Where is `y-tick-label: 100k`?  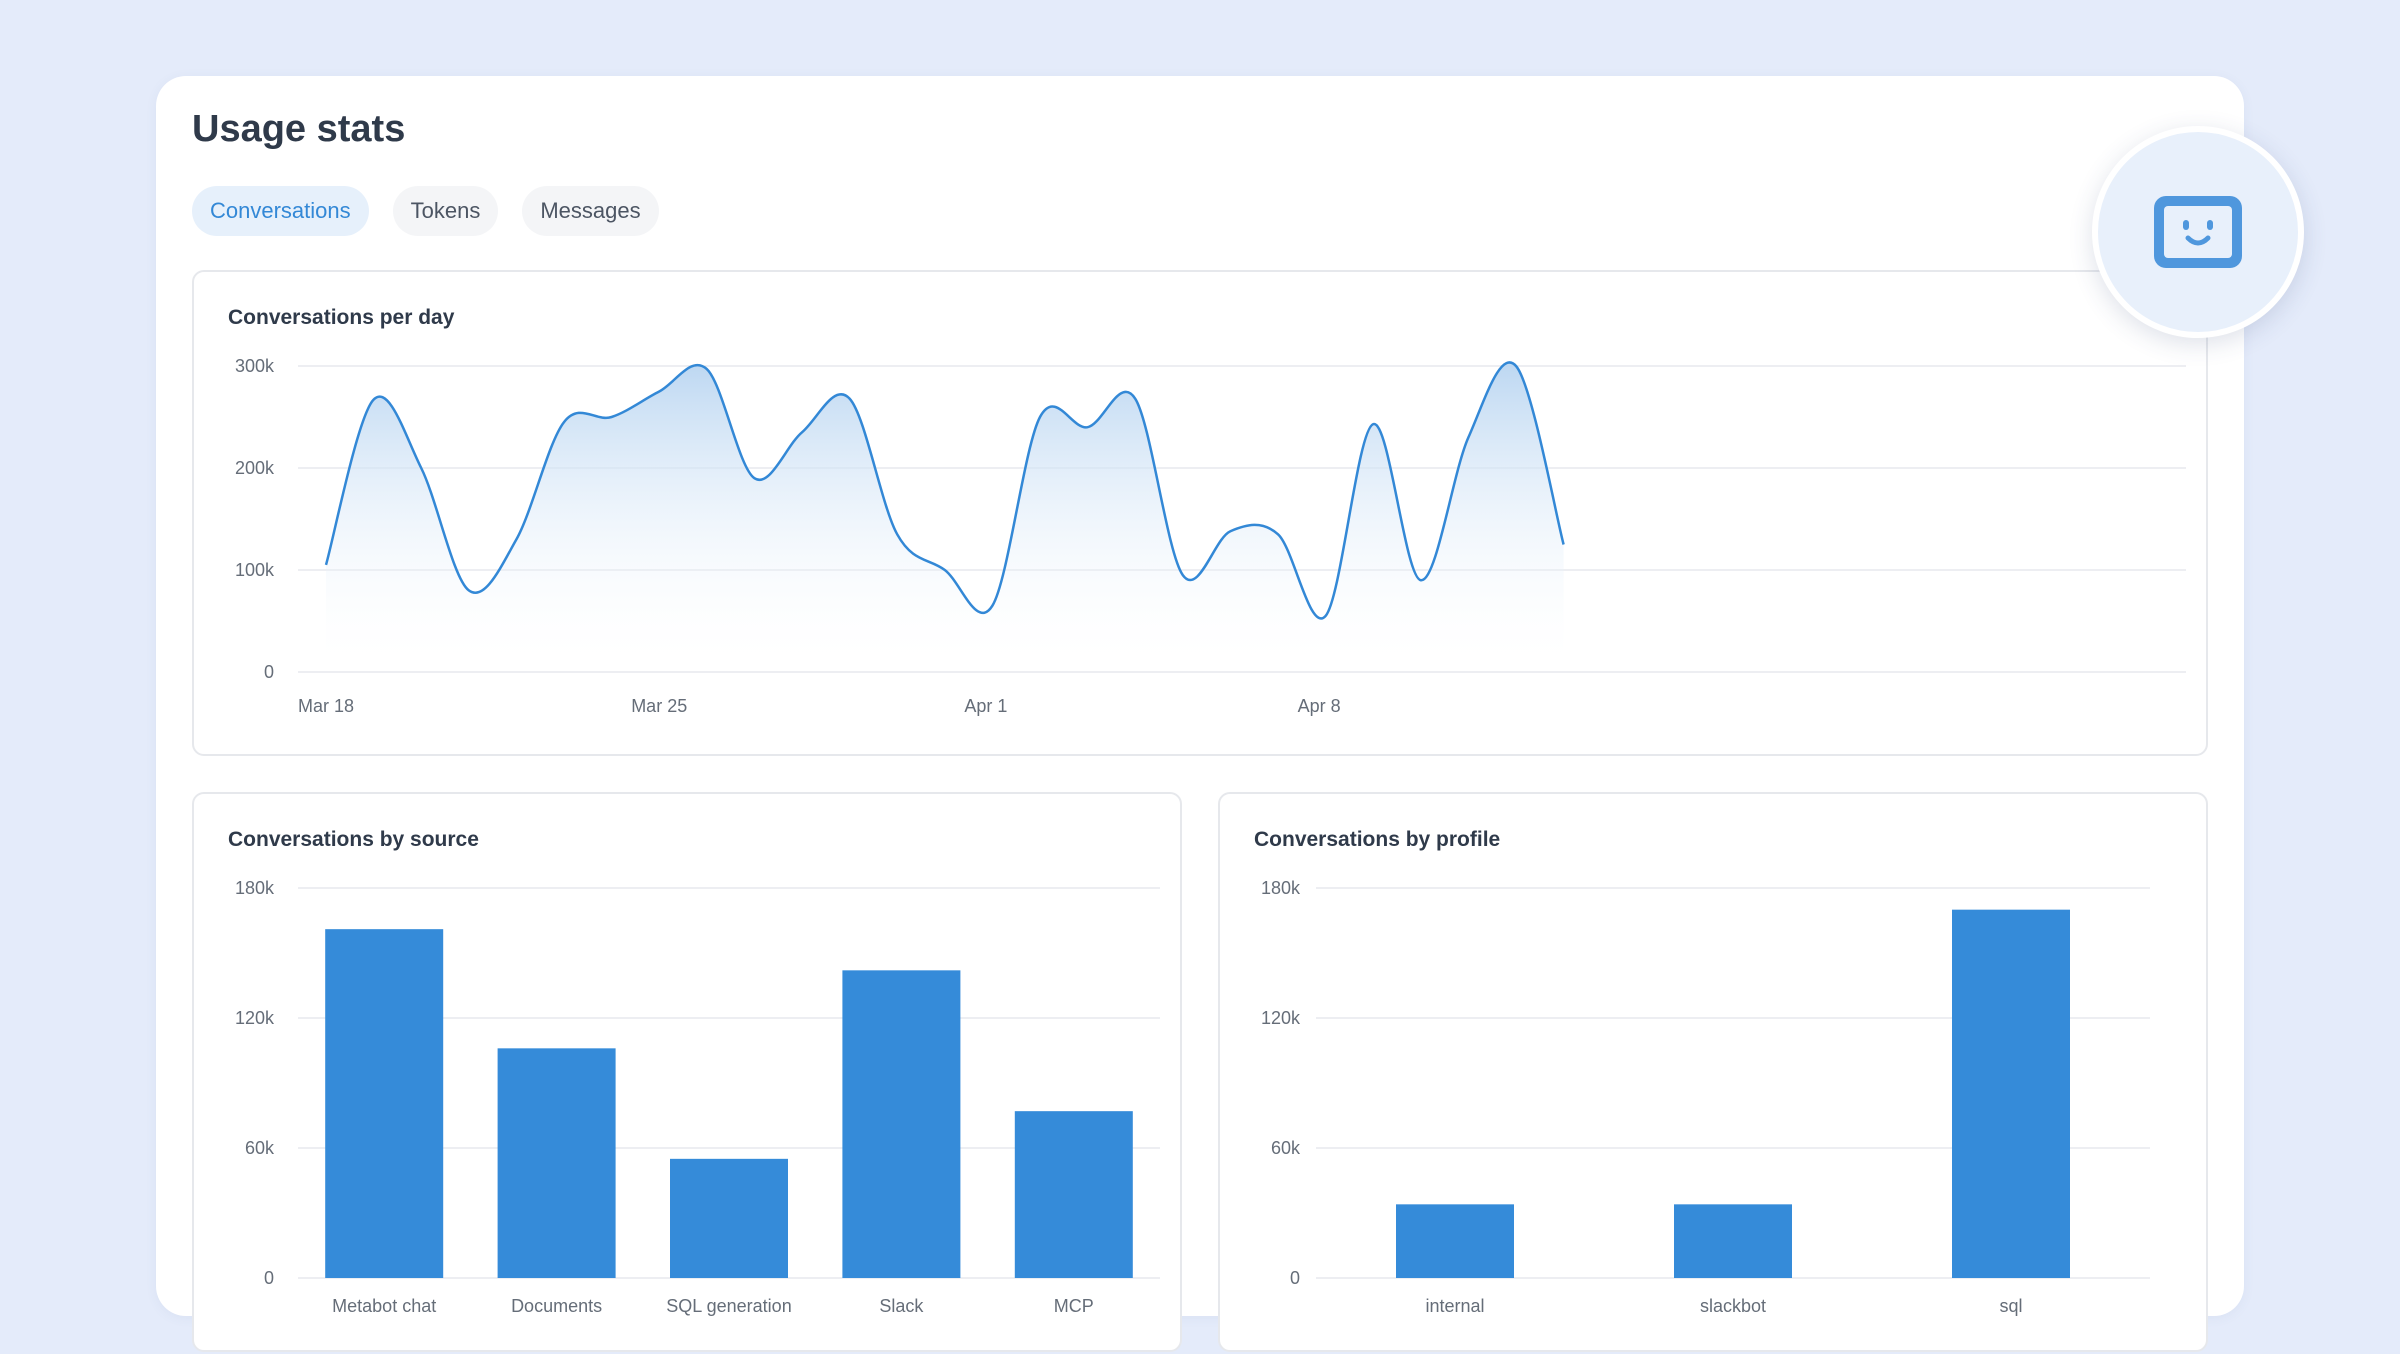
y-tick-label: 100k is located at coordinates (255, 570).